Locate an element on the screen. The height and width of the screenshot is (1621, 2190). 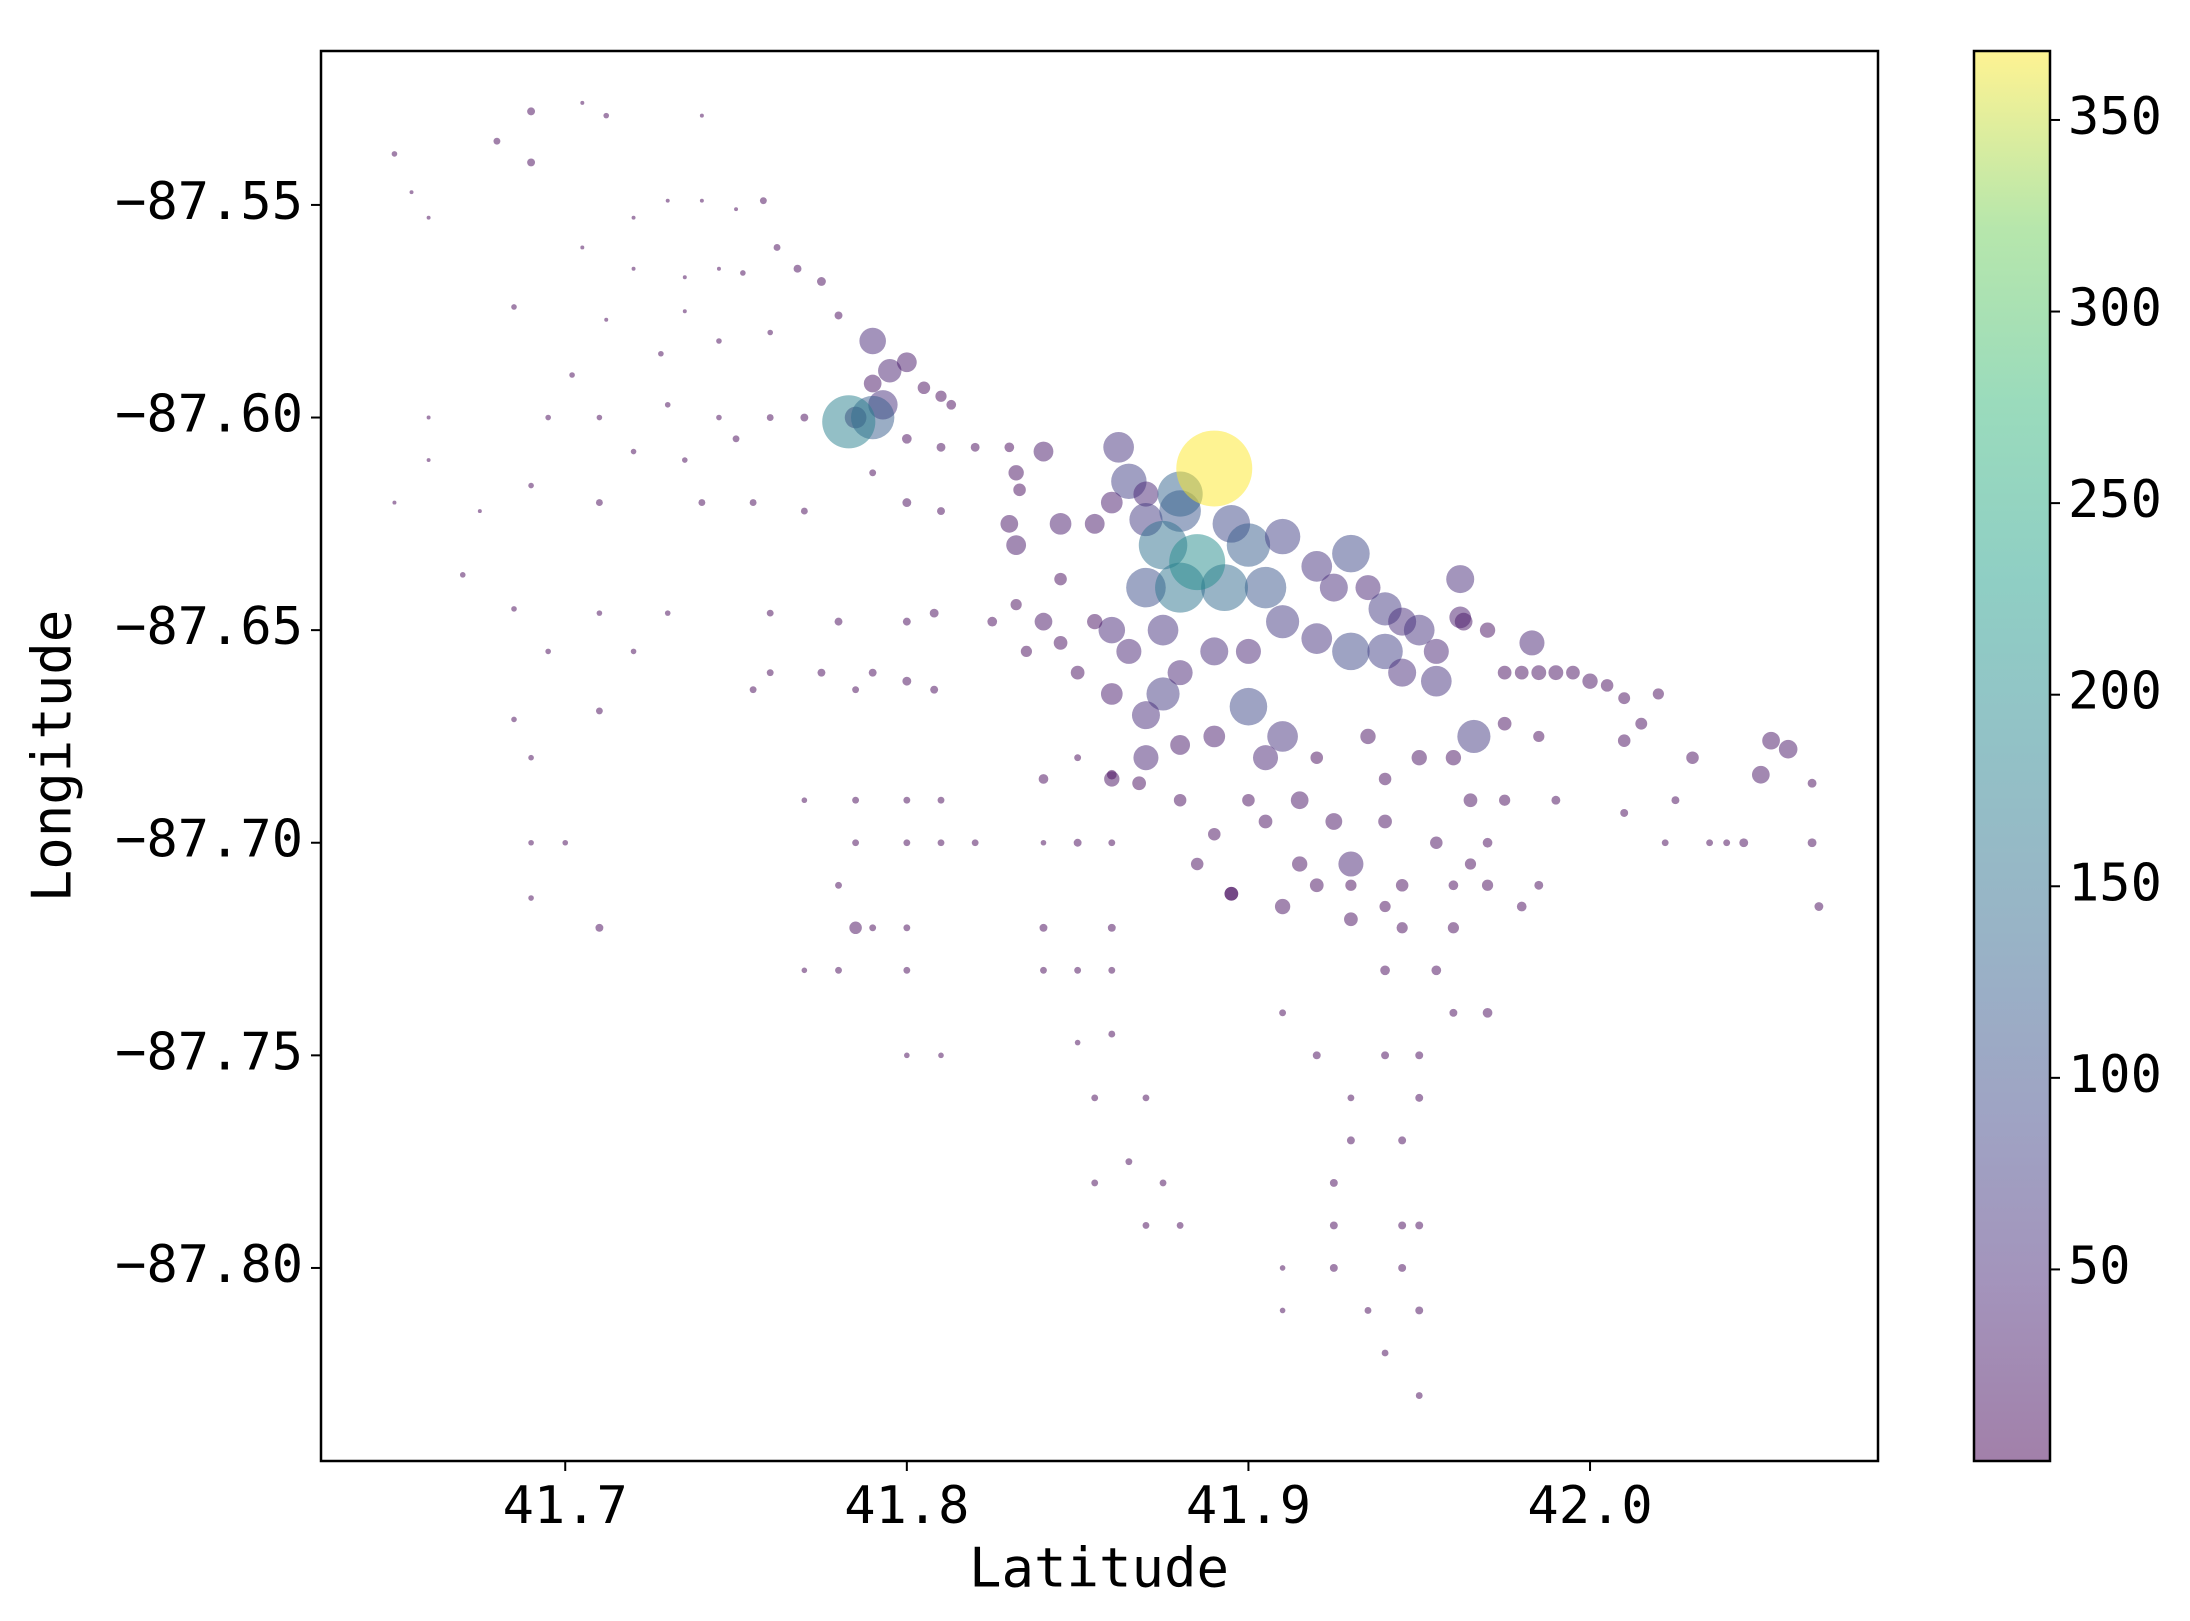
colorbar-tick-label: 250 is located at coordinates (2115, 500).